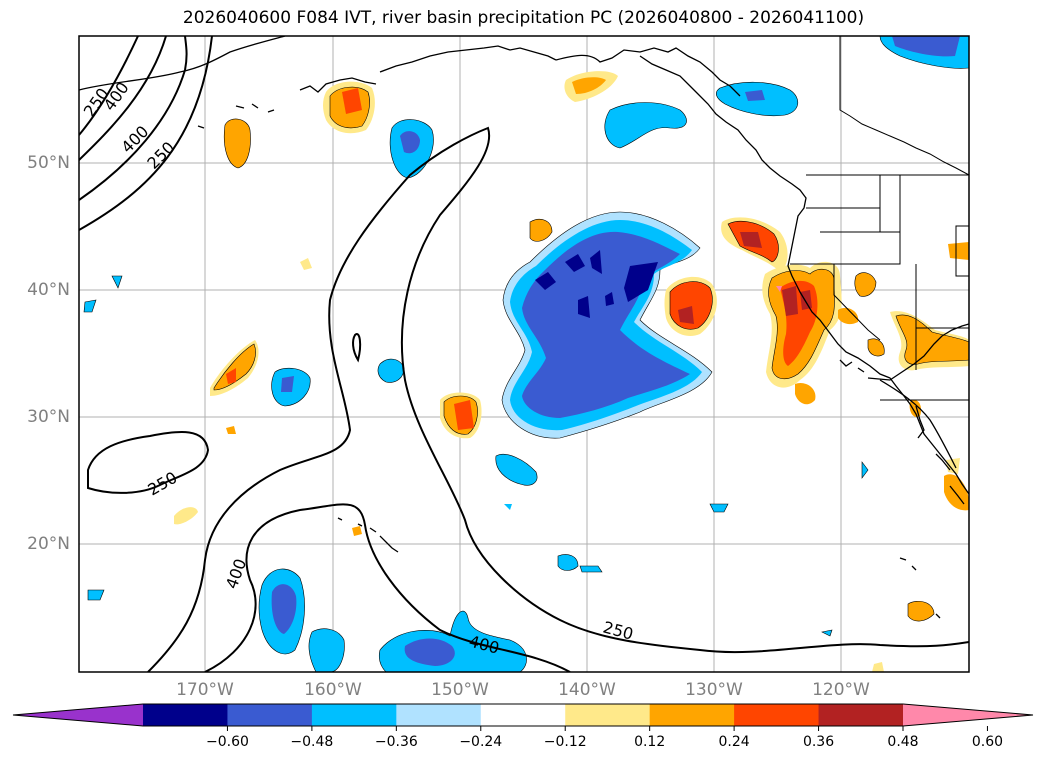 Image resolution: width=1047 pixels, height=765 pixels. Describe the element at coordinates (78, 715) in the screenshot. I see `colorbar-extend-low` at that location.